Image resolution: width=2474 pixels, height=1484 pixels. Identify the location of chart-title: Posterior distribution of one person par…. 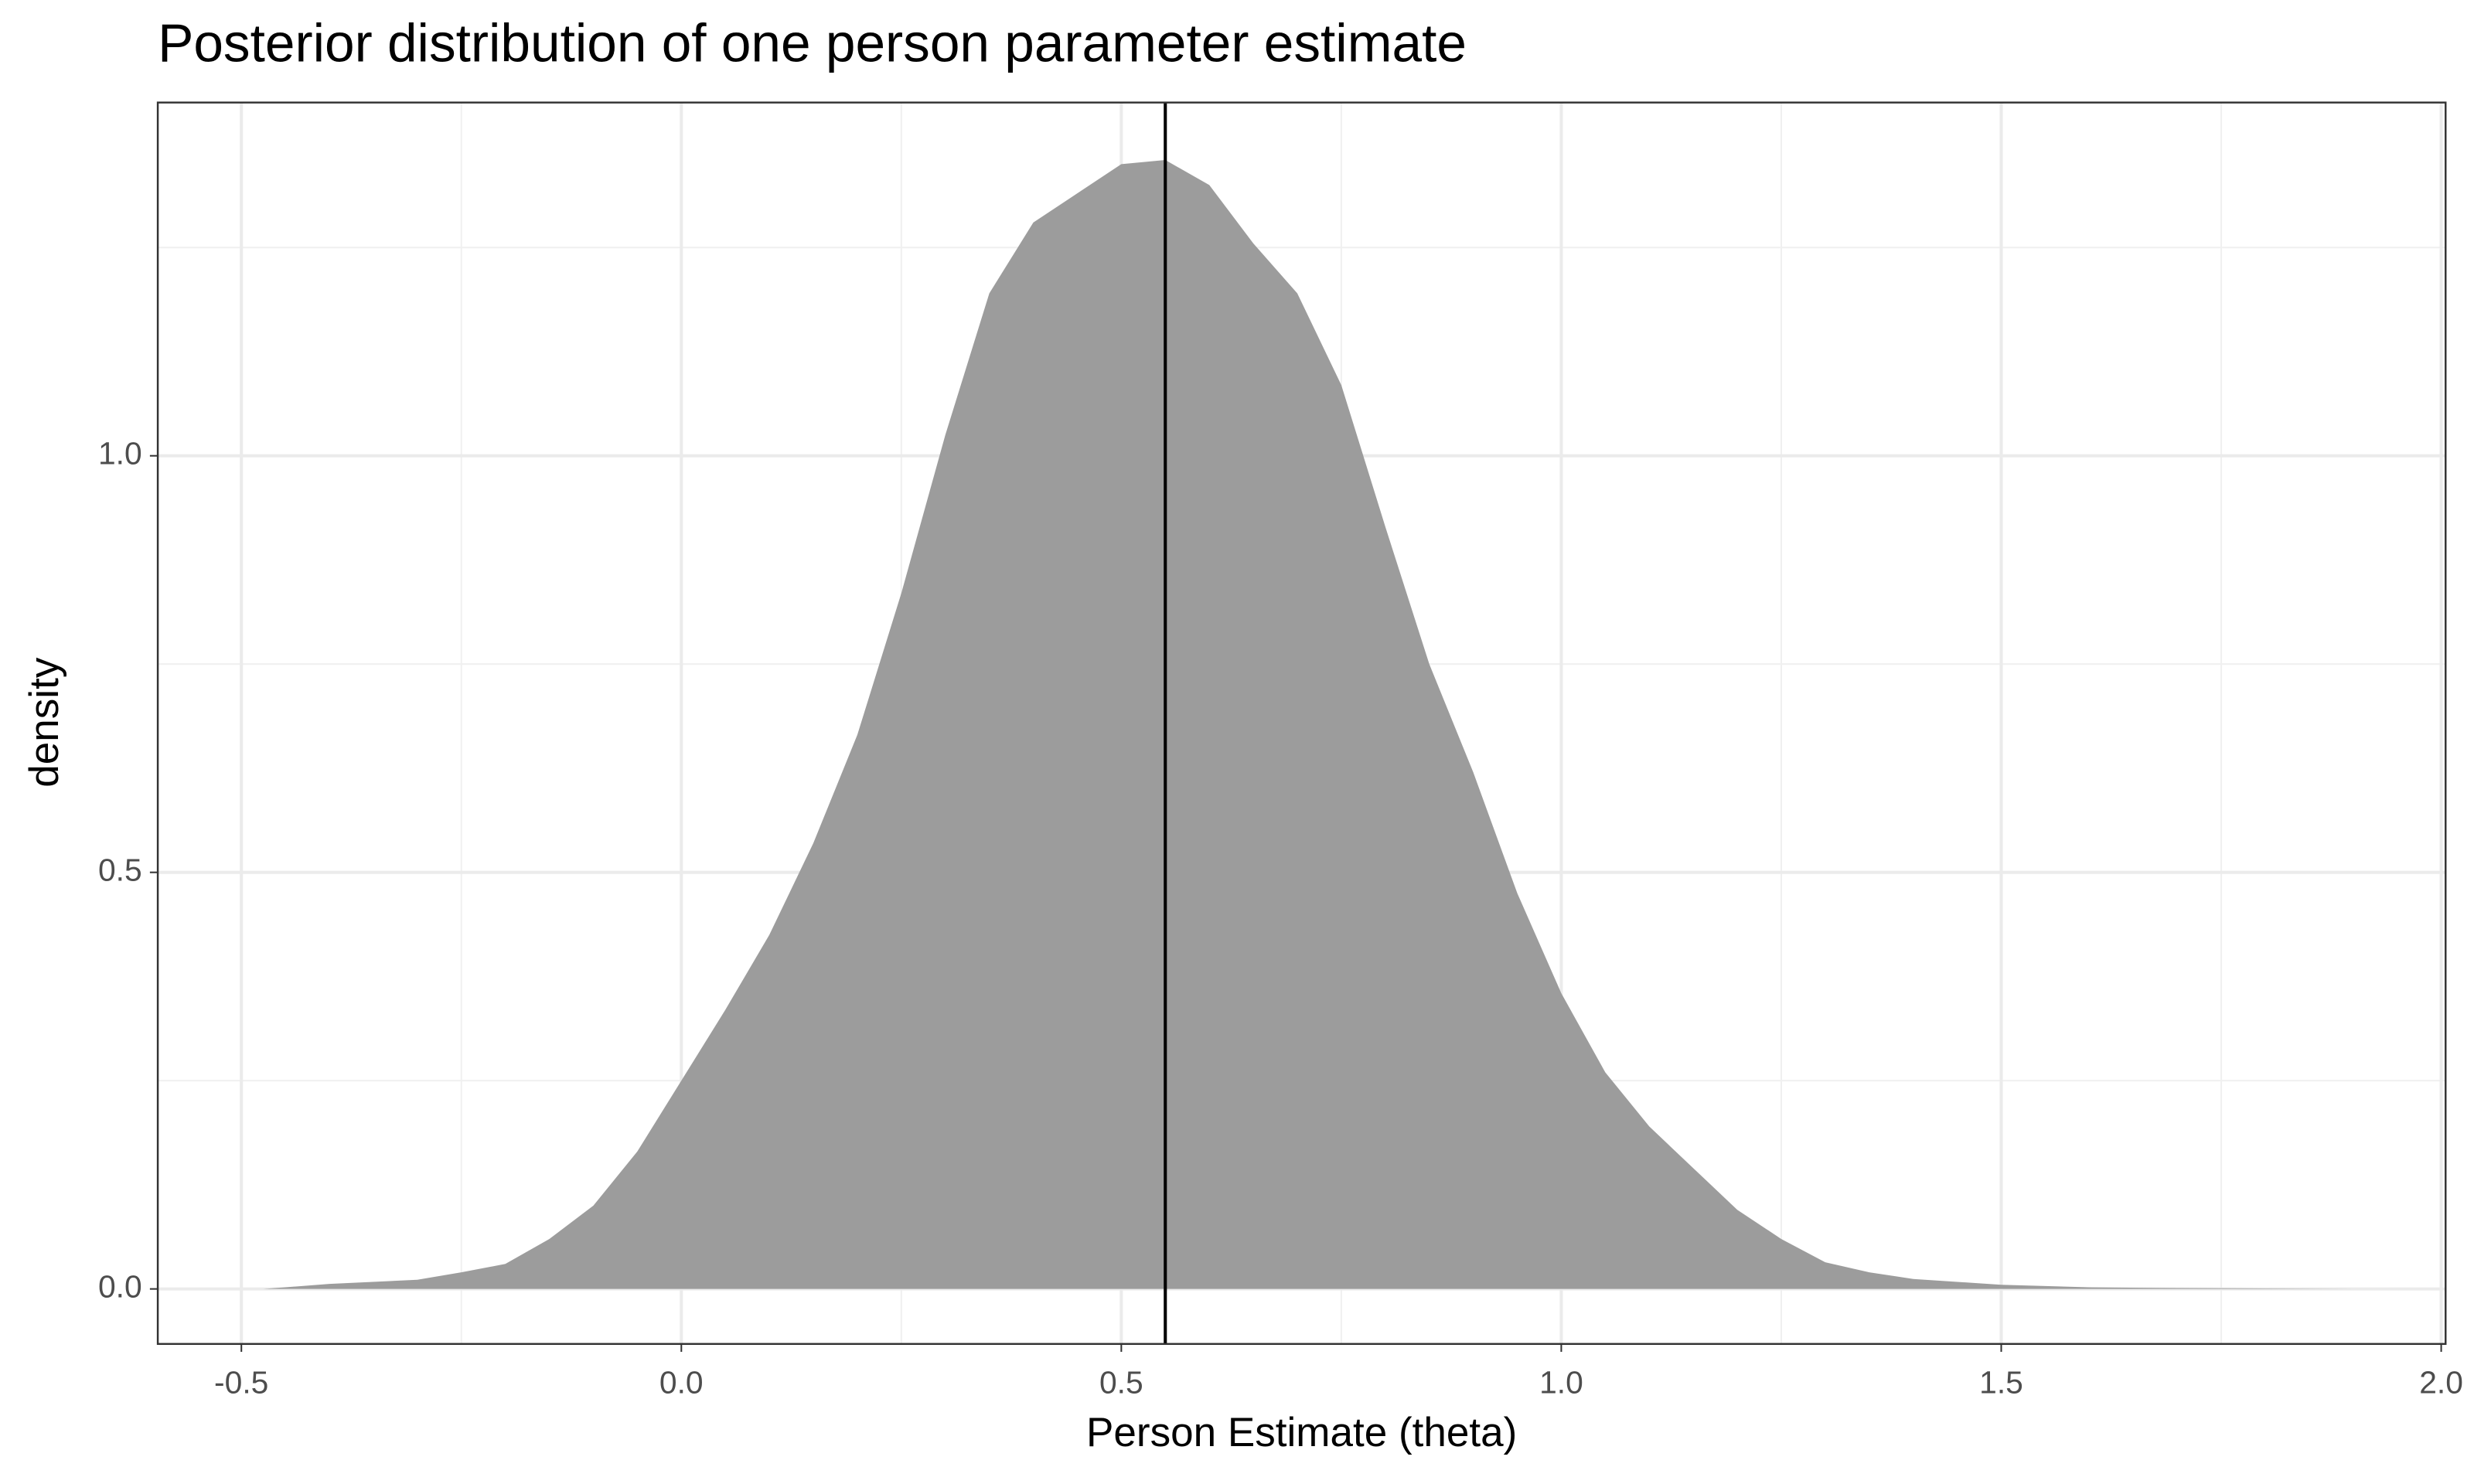
(812, 43).